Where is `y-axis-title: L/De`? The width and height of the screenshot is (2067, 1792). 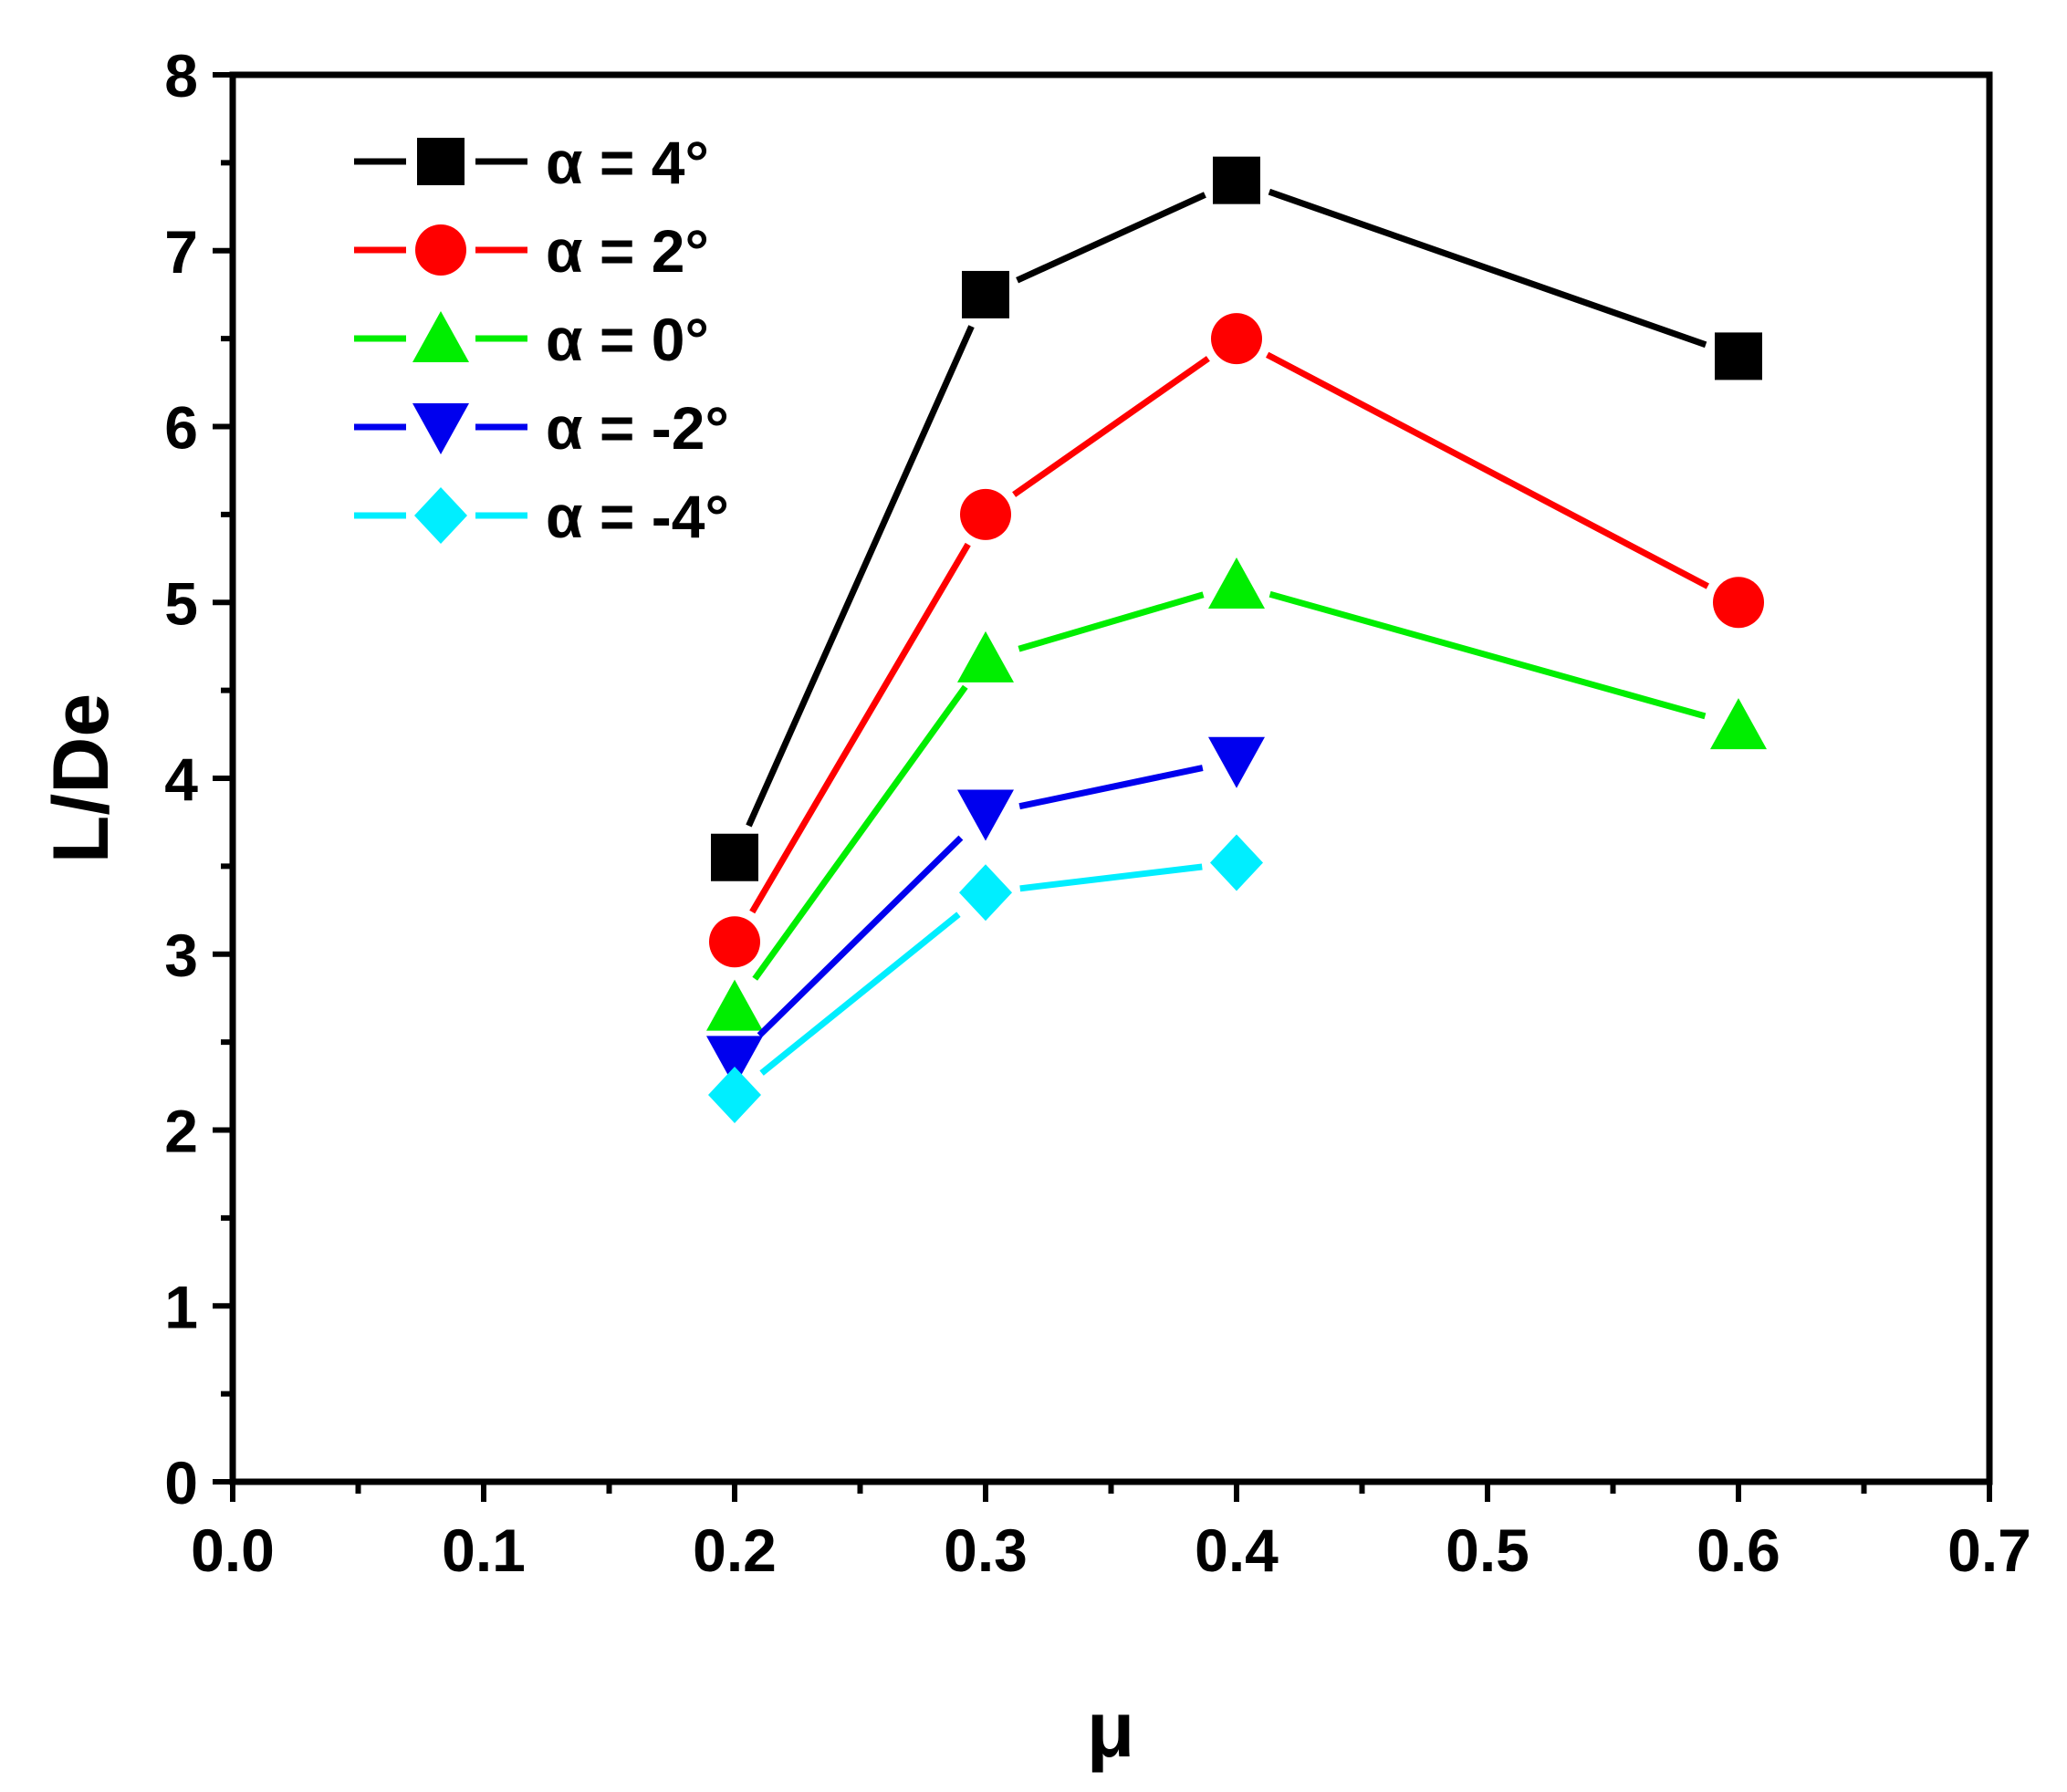 y-axis-title: L/De is located at coordinates (81, 778).